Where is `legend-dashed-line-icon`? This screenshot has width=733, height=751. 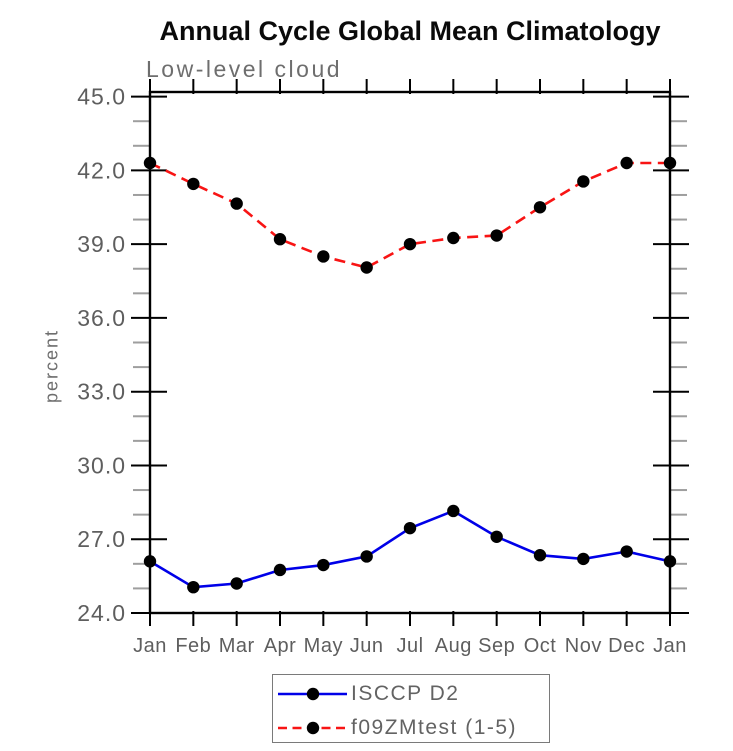 legend-dashed-line-icon is located at coordinates (312, 728).